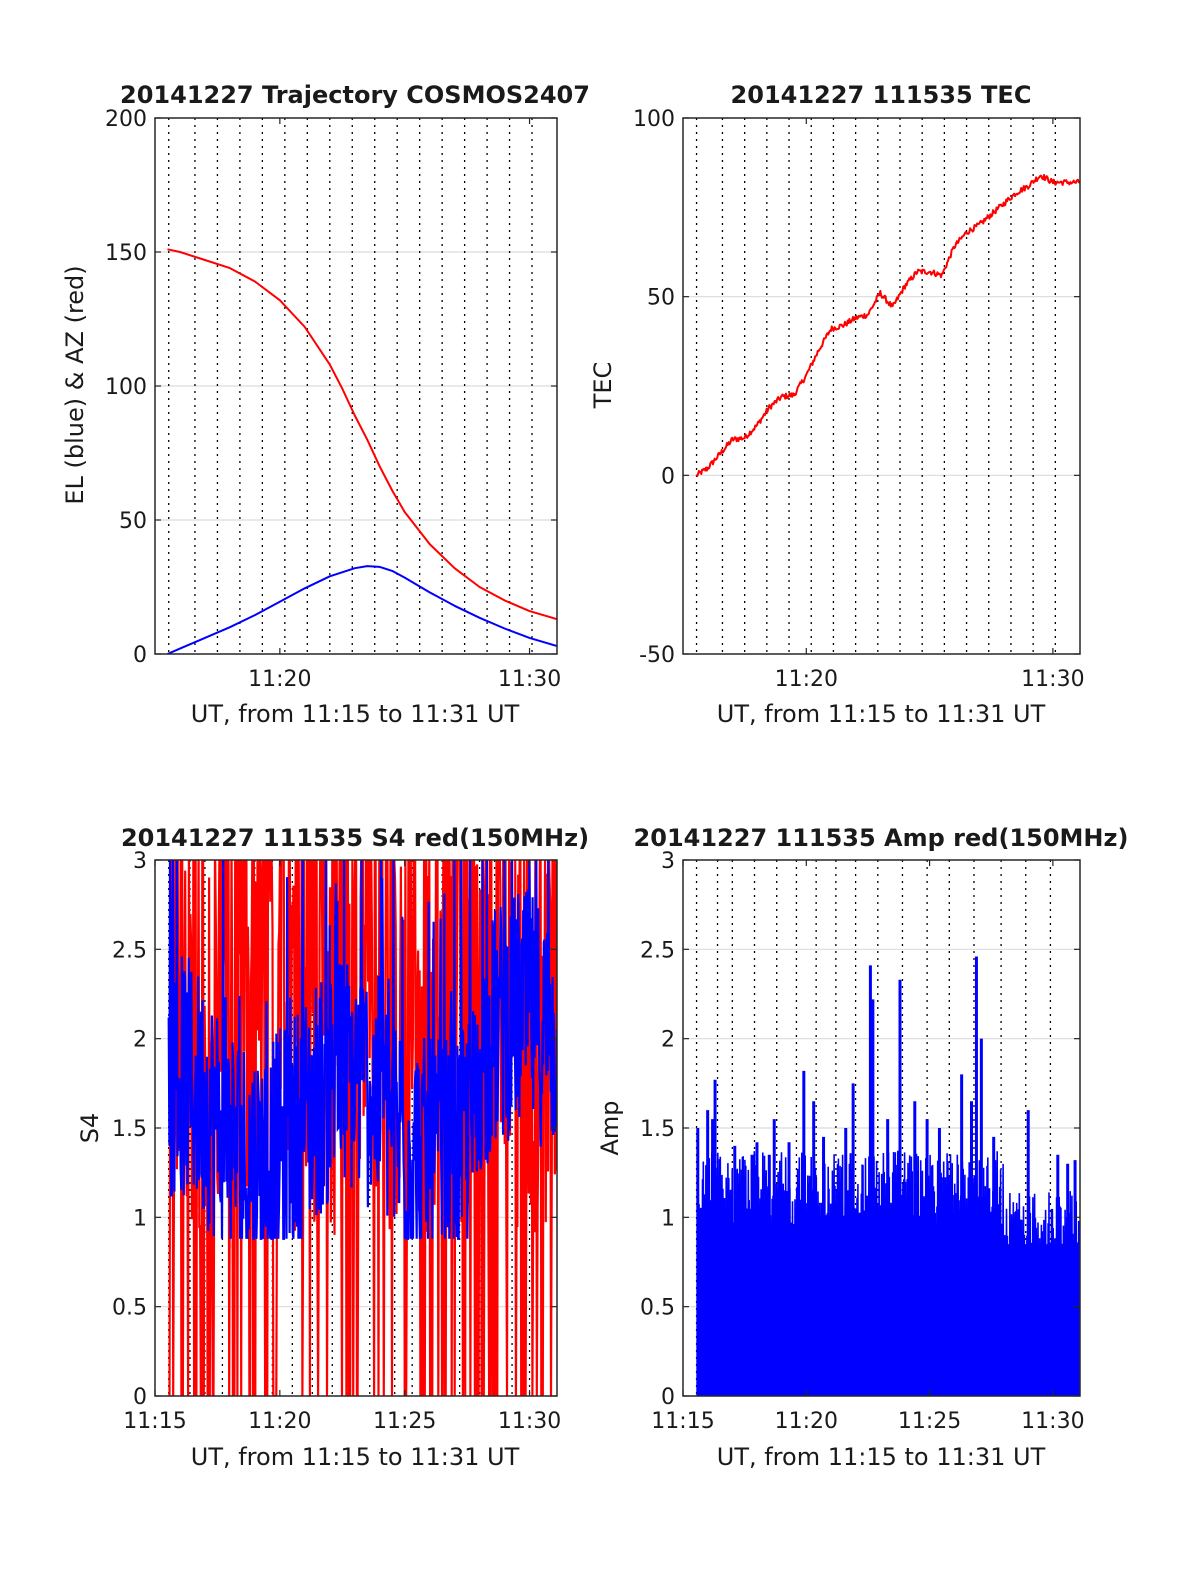 The height and width of the screenshot is (1575, 1200). What do you see at coordinates (75, 384) in the screenshot?
I see `trajectory-y-label: EL (blue) & AZ (red)` at bounding box center [75, 384].